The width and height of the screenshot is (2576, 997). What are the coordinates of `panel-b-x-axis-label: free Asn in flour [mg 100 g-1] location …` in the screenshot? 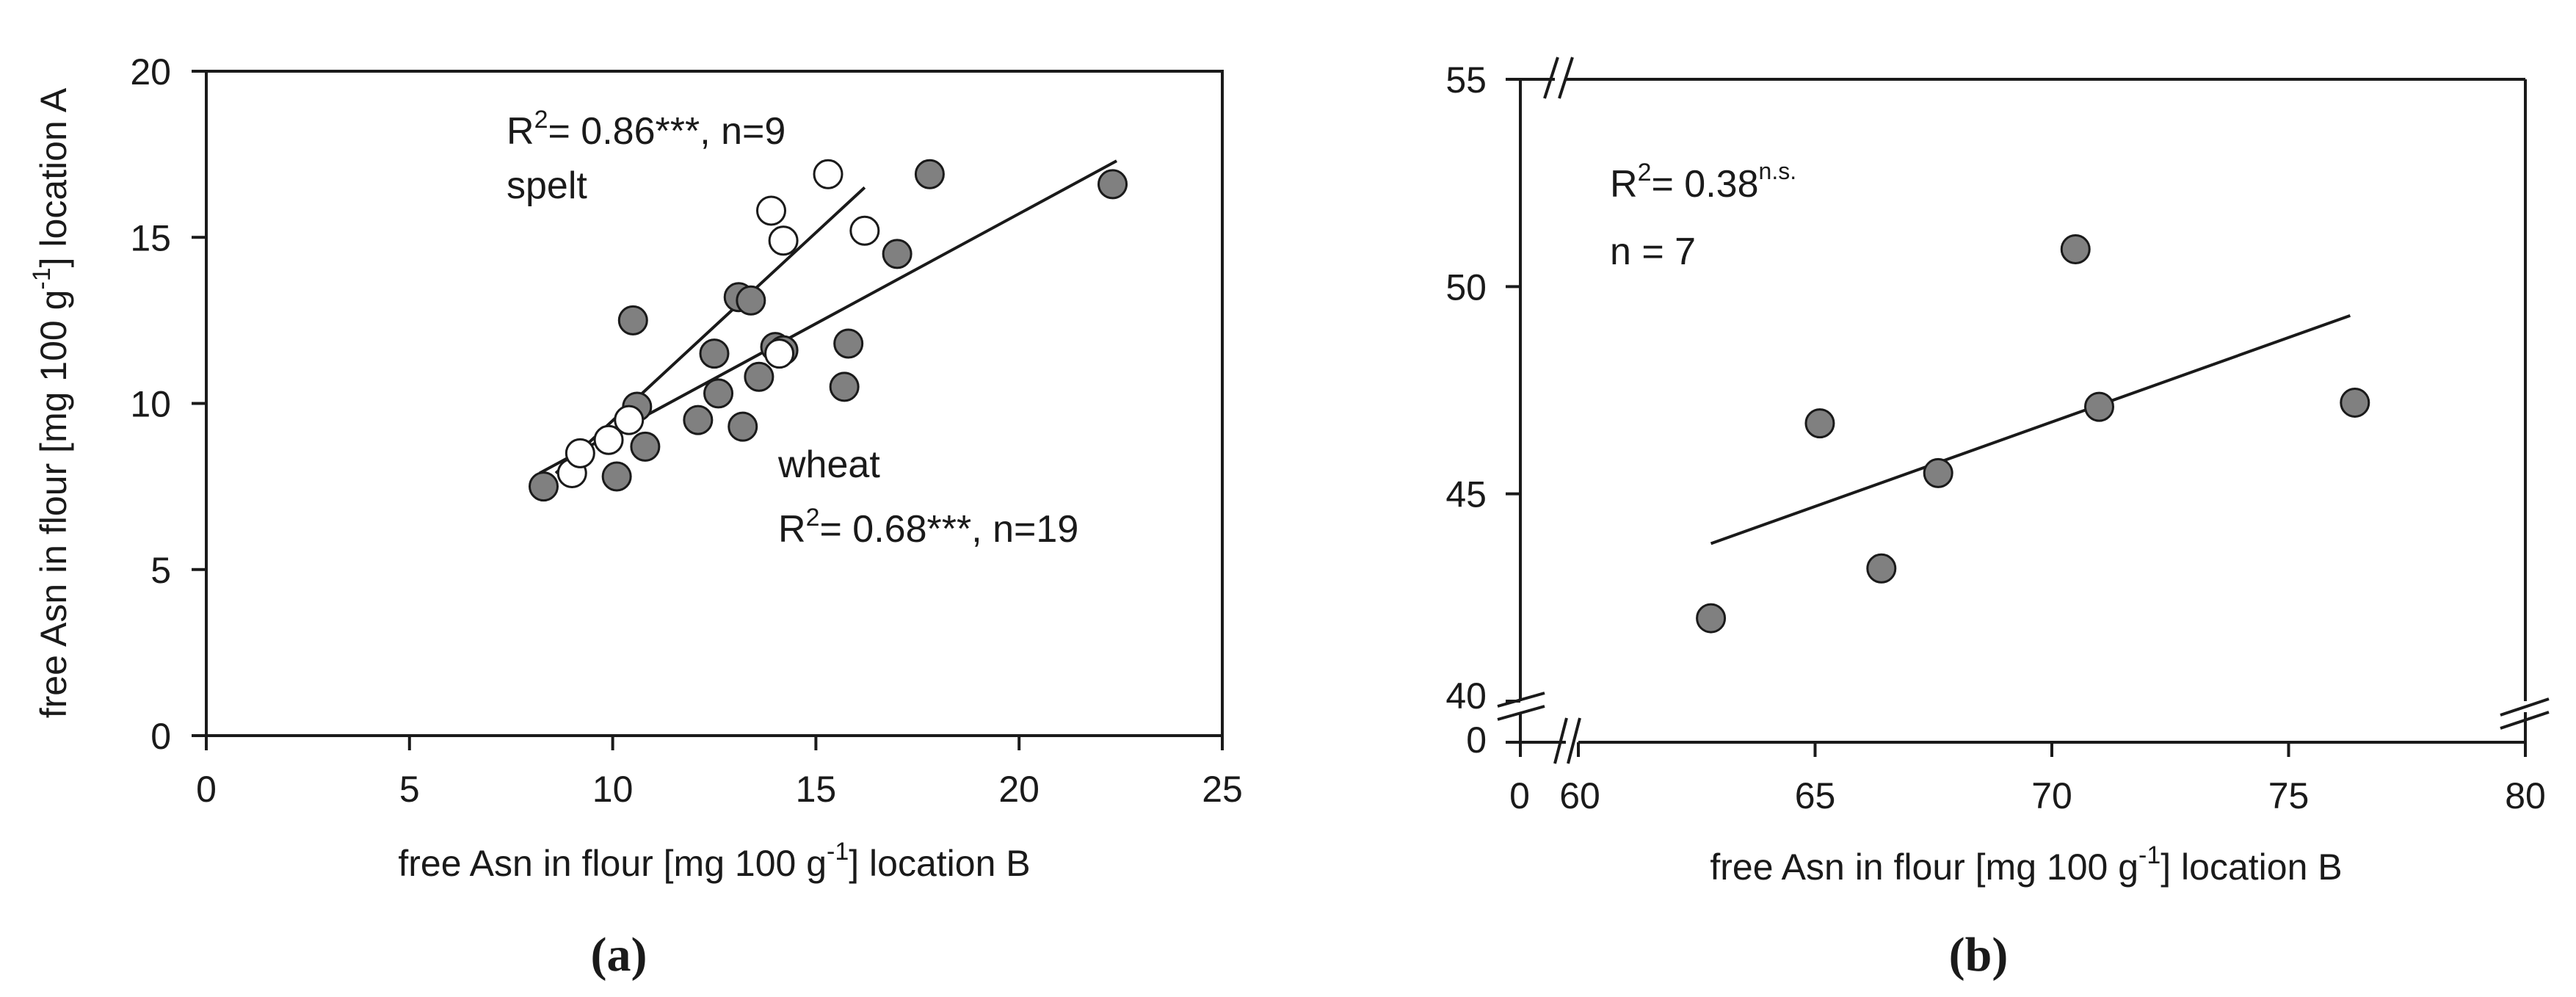 It's located at (2026, 864).